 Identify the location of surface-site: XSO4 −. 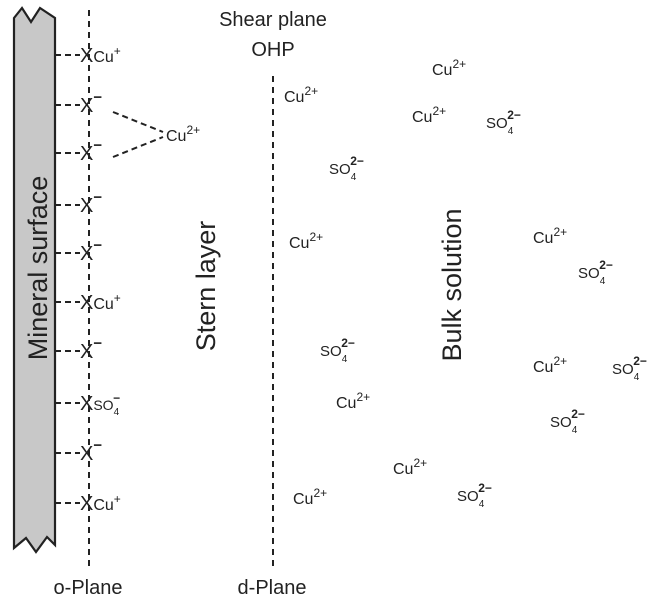
(100, 404).